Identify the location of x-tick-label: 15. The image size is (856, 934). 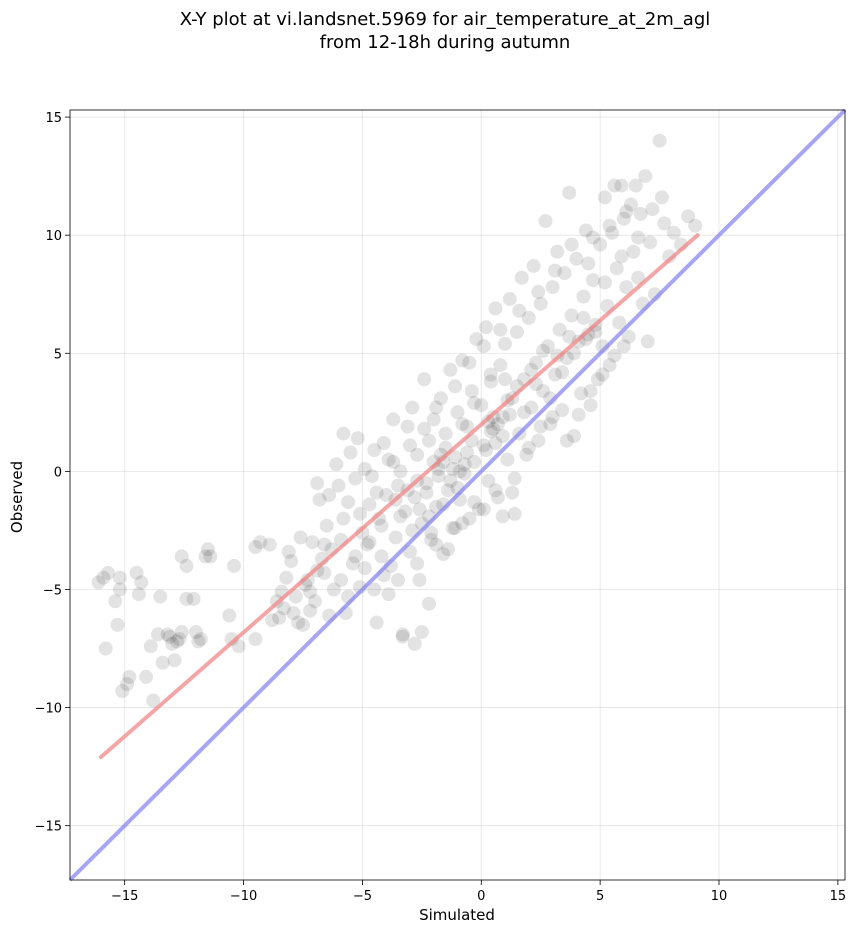
(838, 896).